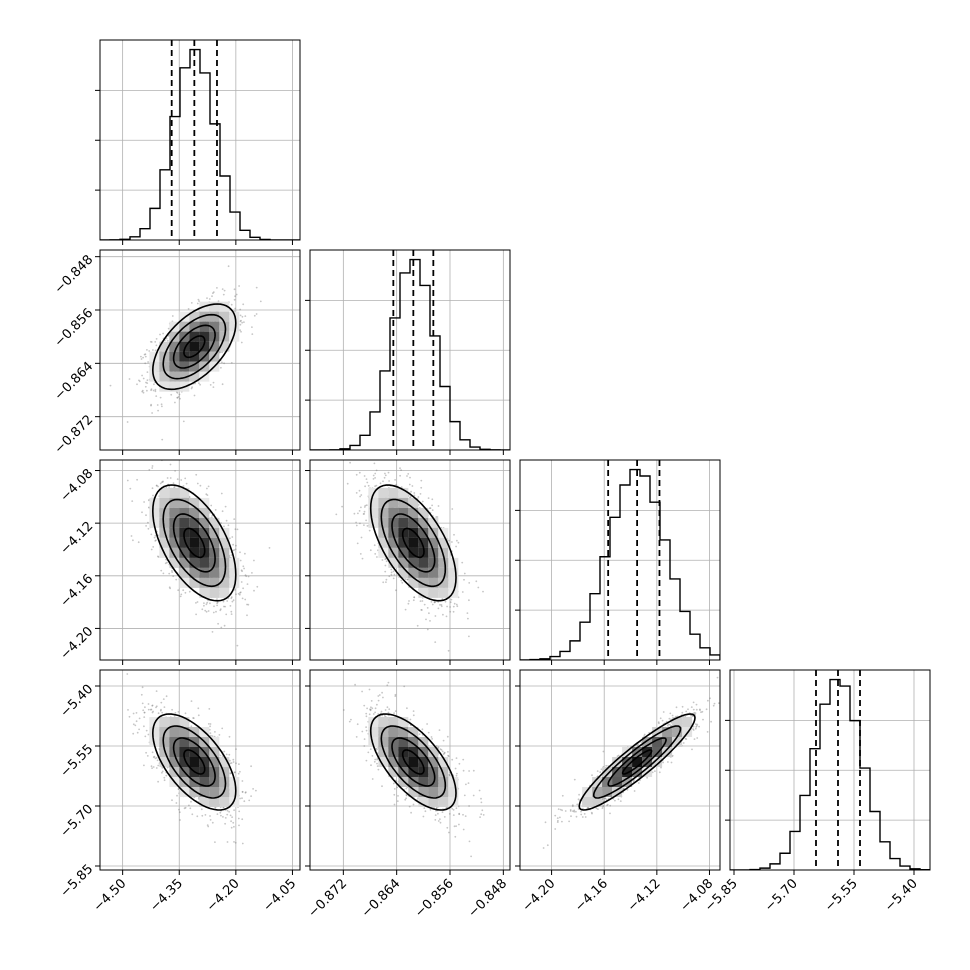 The image size is (970, 970). What do you see at coordinates (77, 538) in the screenshot?
I see `y-tick-label: −4.12` at bounding box center [77, 538].